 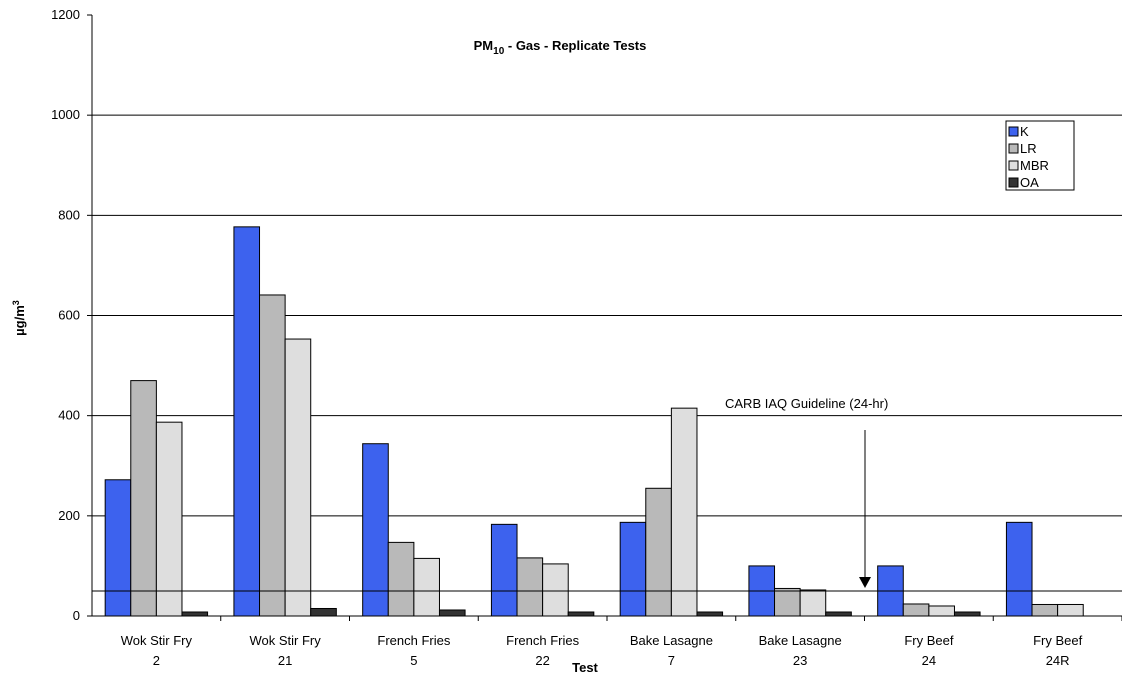 What do you see at coordinates (1034, 165) in the screenshot?
I see `legend-label: MBR` at bounding box center [1034, 165].